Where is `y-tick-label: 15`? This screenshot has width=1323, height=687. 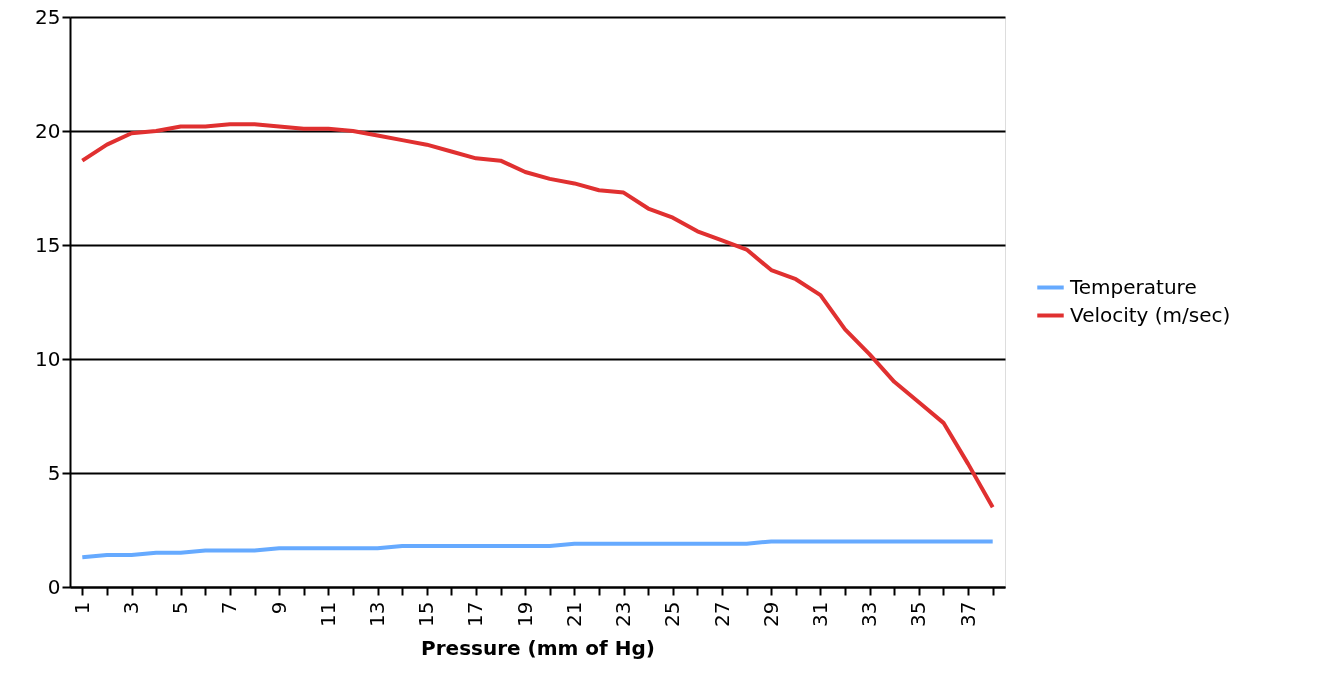
y-tick-label: 15 is located at coordinates (48, 244).